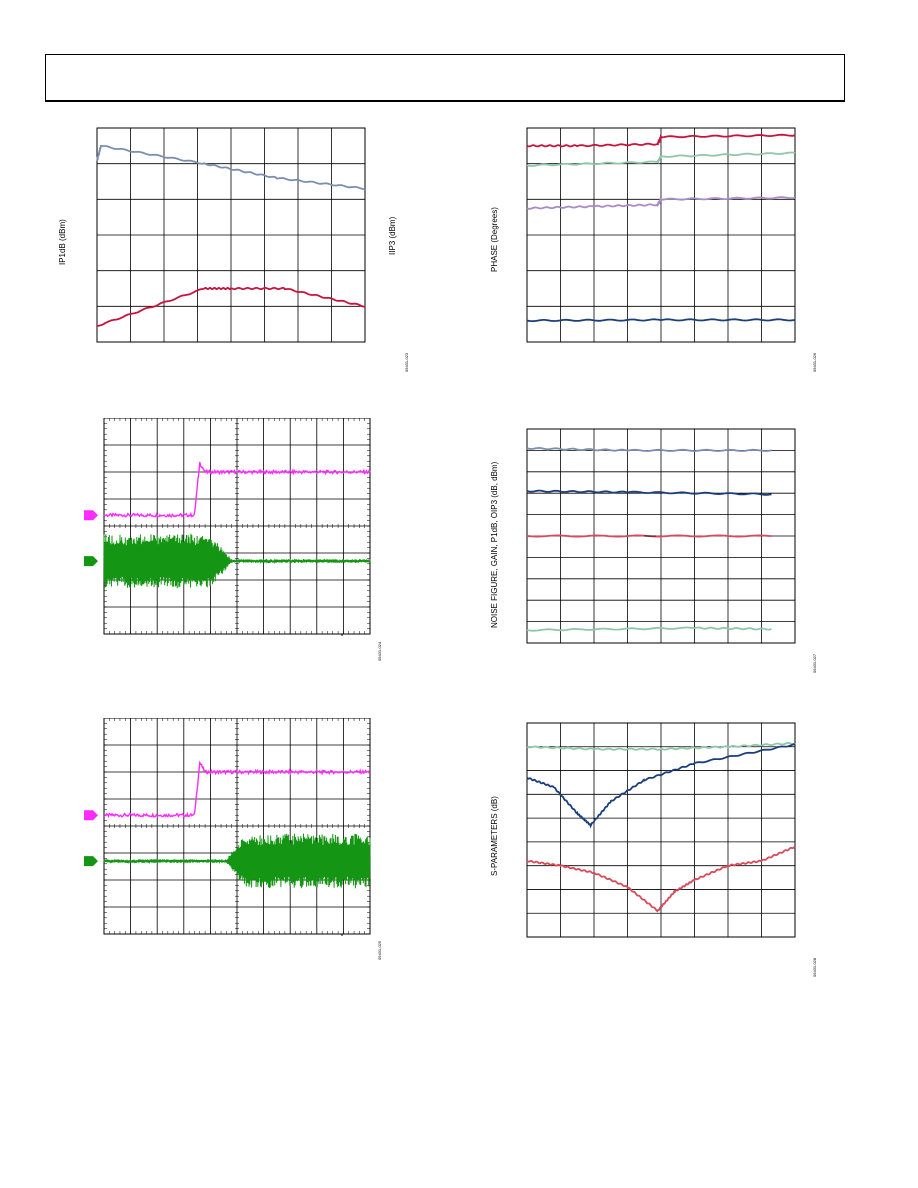 The image size is (918, 1188). What do you see at coordinates (814, 362) in the screenshot?
I see `fig2-figure-number: 09431-026` at bounding box center [814, 362].